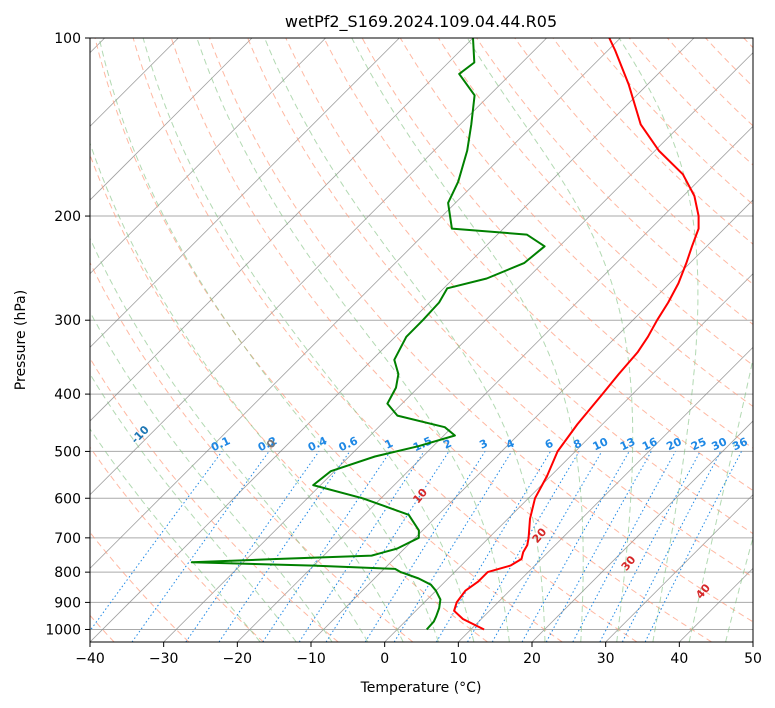  What do you see at coordinates (67, 395) in the screenshot?
I see `y-tick-label: 400` at bounding box center [67, 395].